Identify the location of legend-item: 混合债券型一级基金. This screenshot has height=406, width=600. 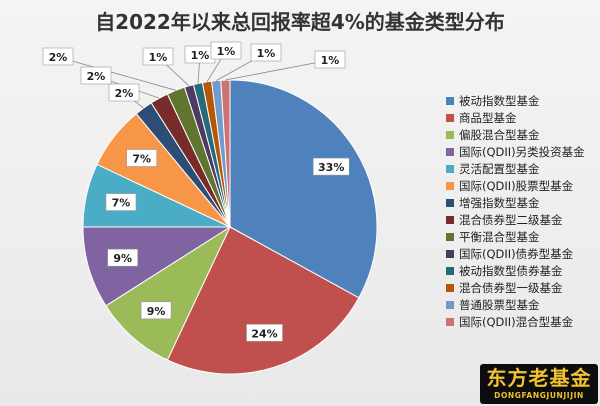
(522, 287).